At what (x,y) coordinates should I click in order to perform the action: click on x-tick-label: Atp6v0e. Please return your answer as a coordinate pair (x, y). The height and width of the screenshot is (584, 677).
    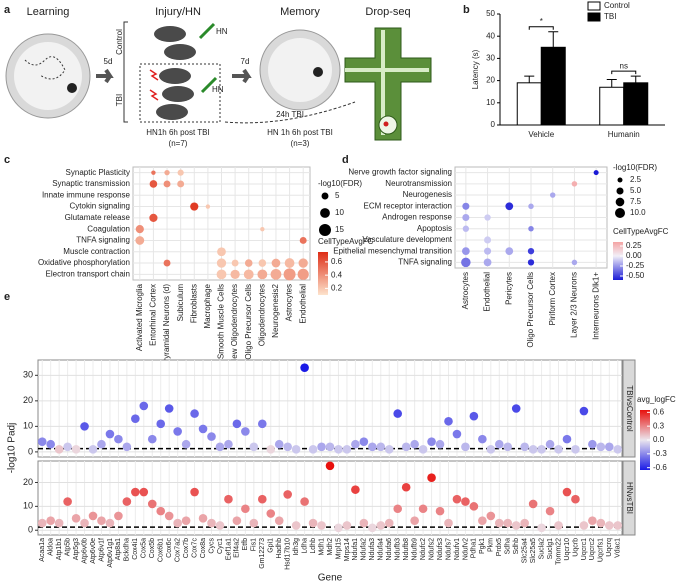
    Looking at the image, I should click on (93, 551).